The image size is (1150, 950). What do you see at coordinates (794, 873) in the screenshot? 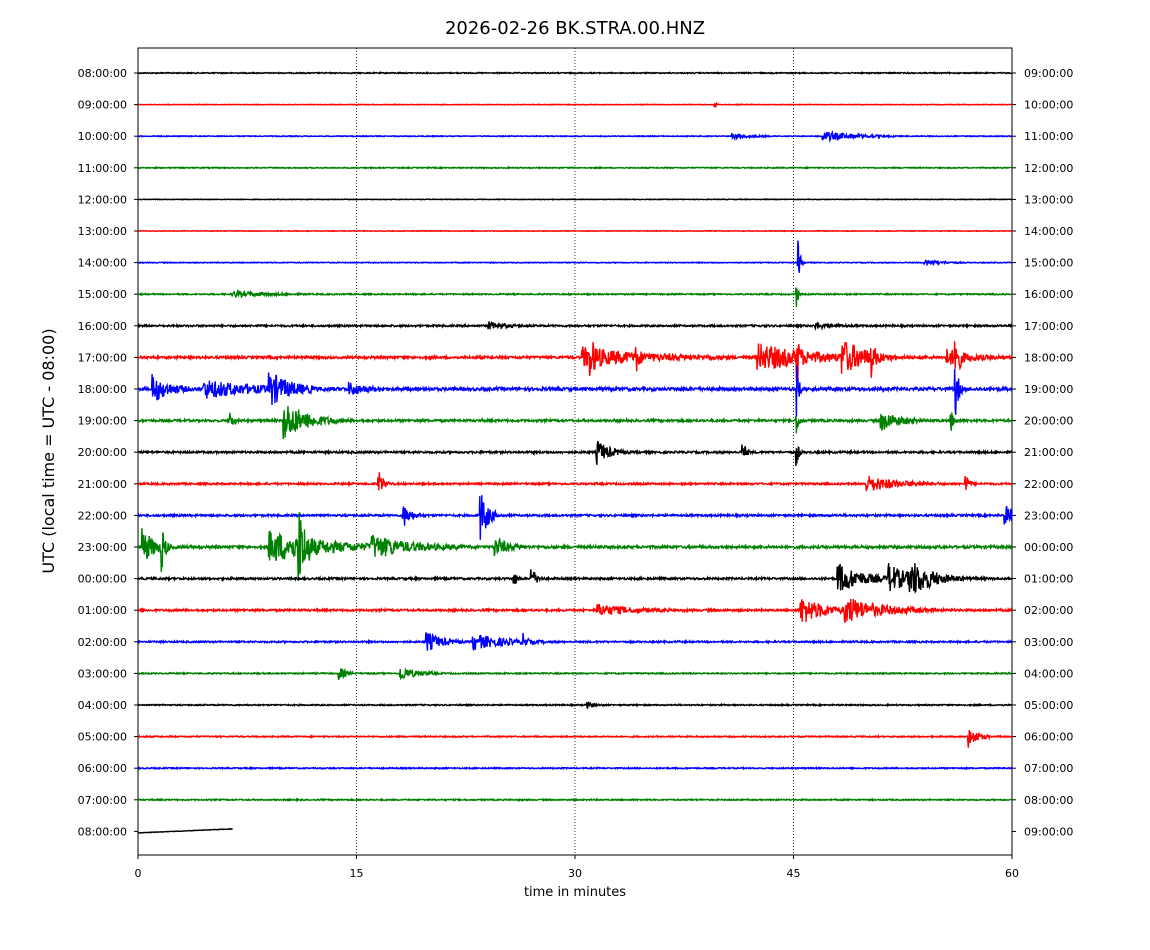
I see `x-tick-label: 45` at bounding box center [794, 873].